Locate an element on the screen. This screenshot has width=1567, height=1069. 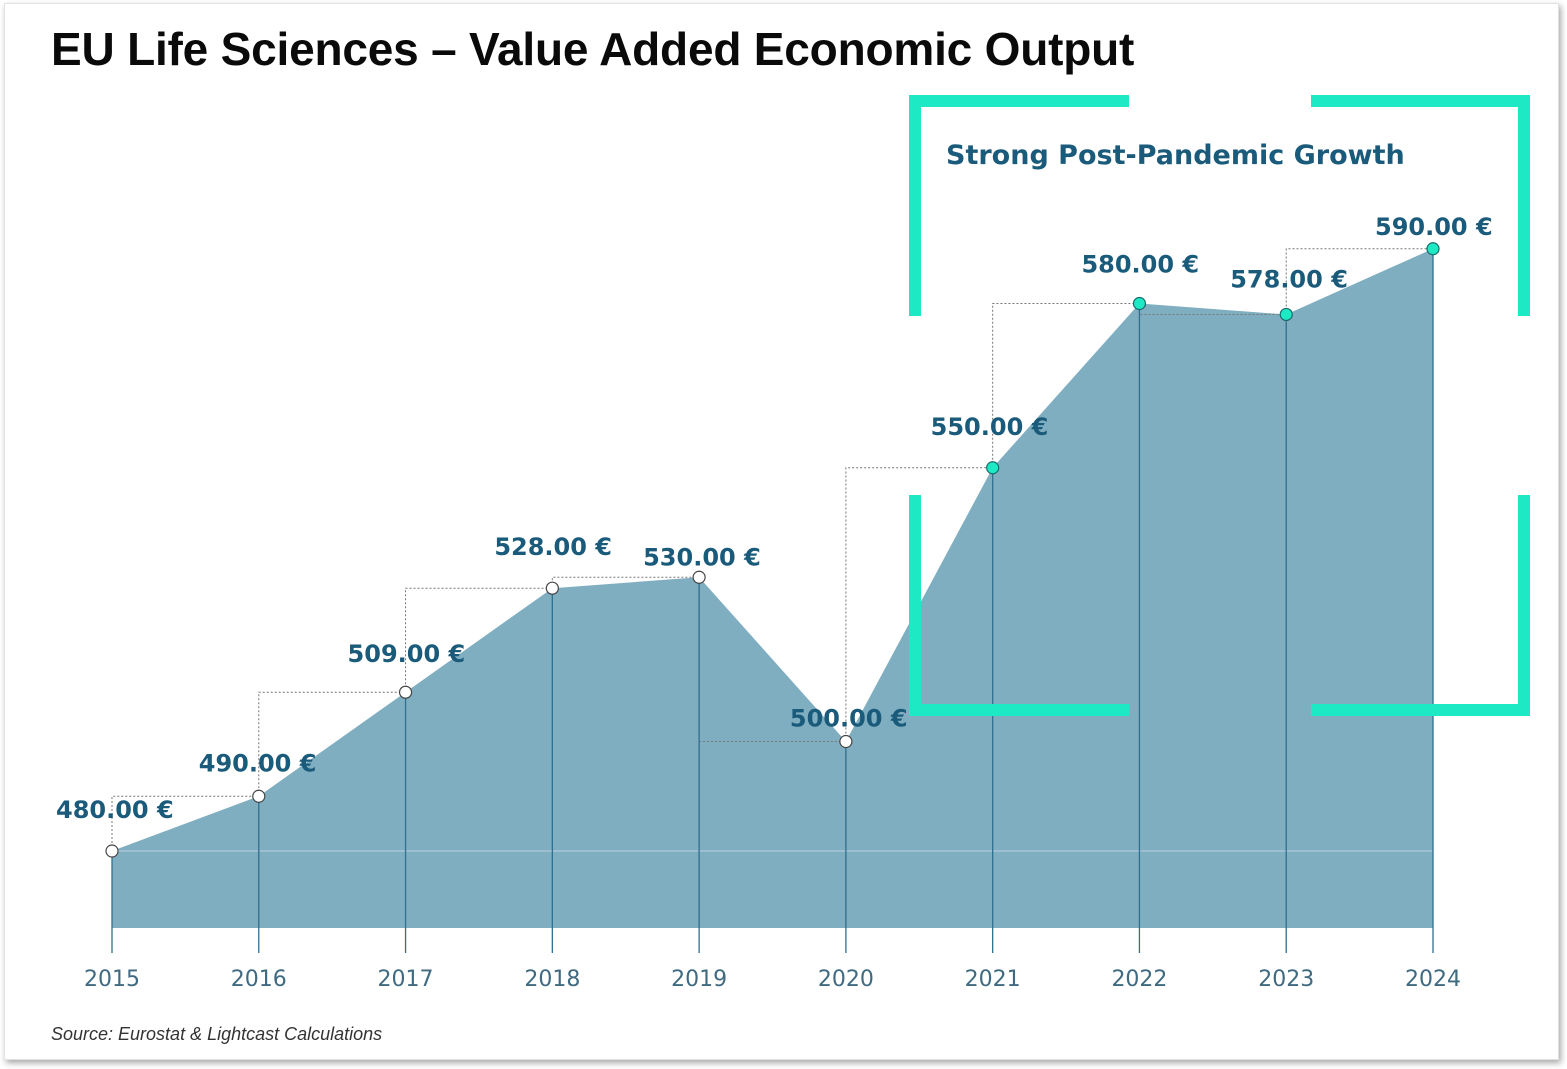
x-tick-label: 2017 is located at coordinates (406, 979).